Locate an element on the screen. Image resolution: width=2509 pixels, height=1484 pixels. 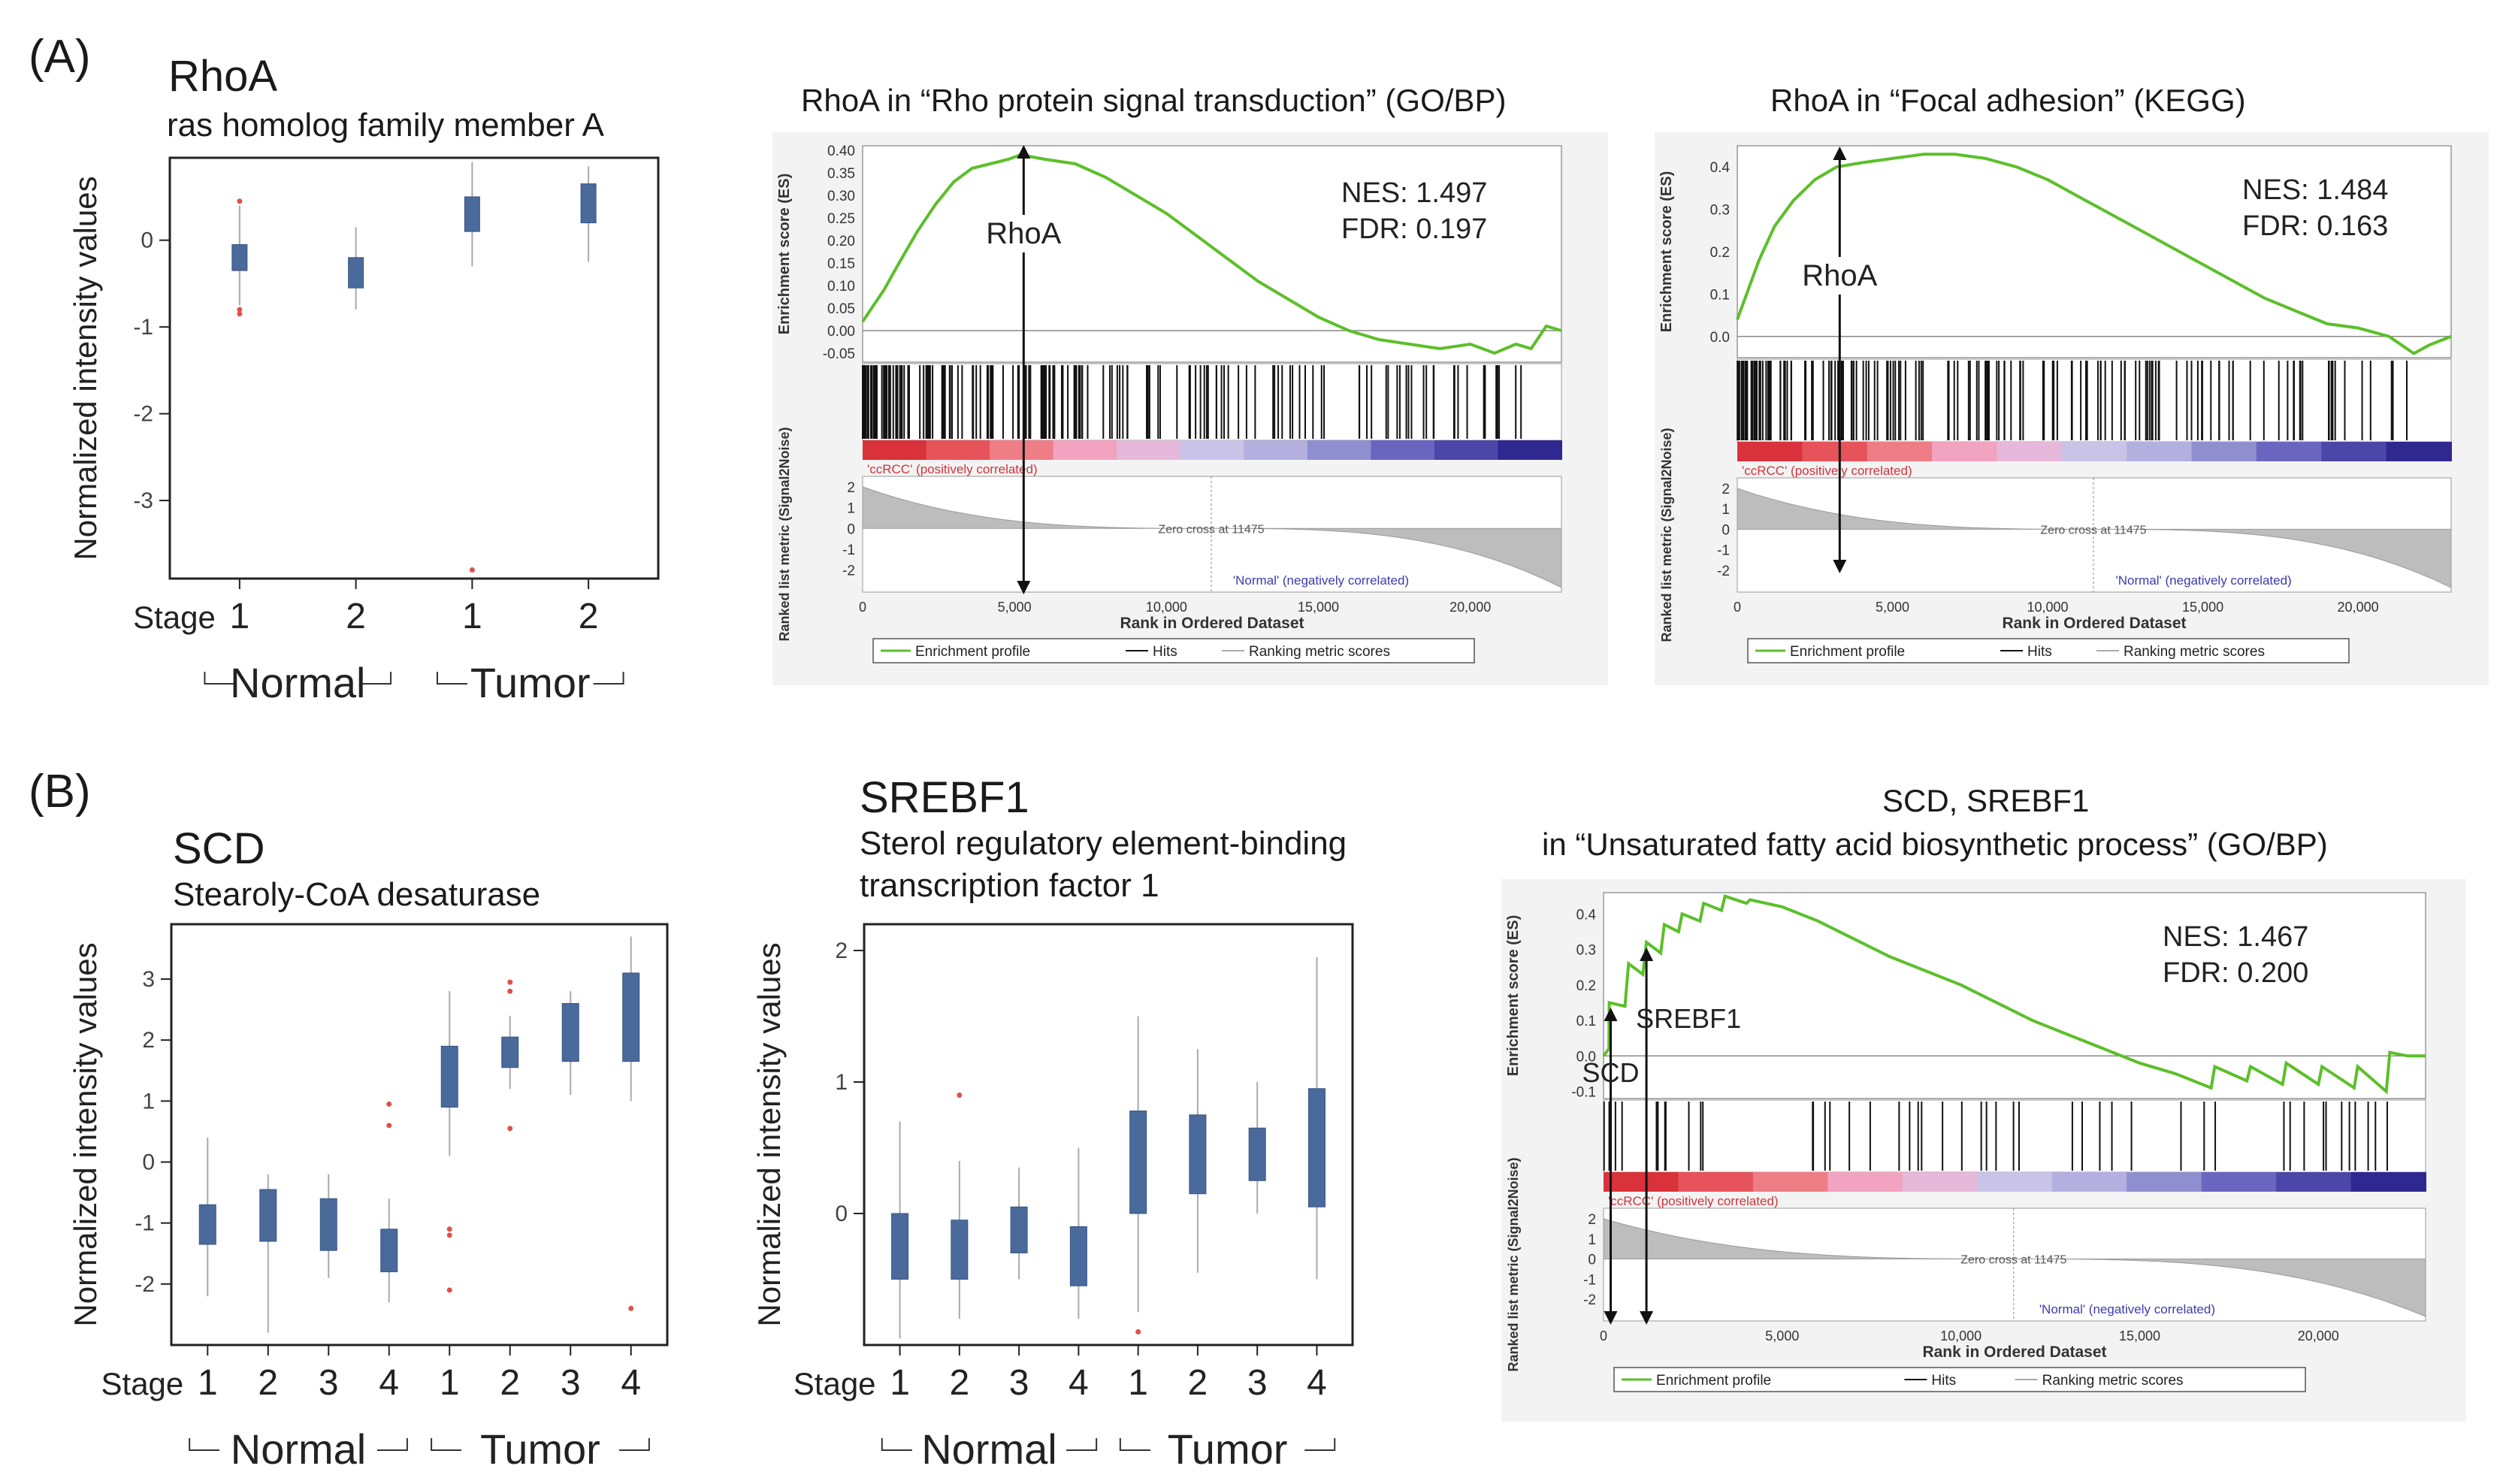
x-tick-label: 5,000 is located at coordinates (1782, 1336).